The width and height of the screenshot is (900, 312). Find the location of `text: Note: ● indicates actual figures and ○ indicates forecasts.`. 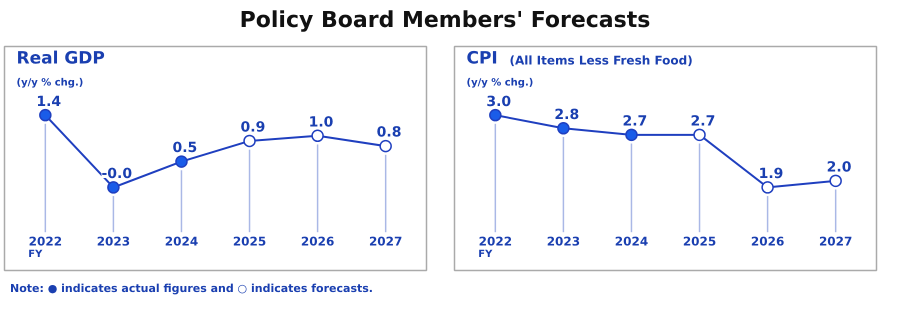

text: Note: ● indicates actual figures and ○ indicates forecasts. is located at coordinates (191, 289).